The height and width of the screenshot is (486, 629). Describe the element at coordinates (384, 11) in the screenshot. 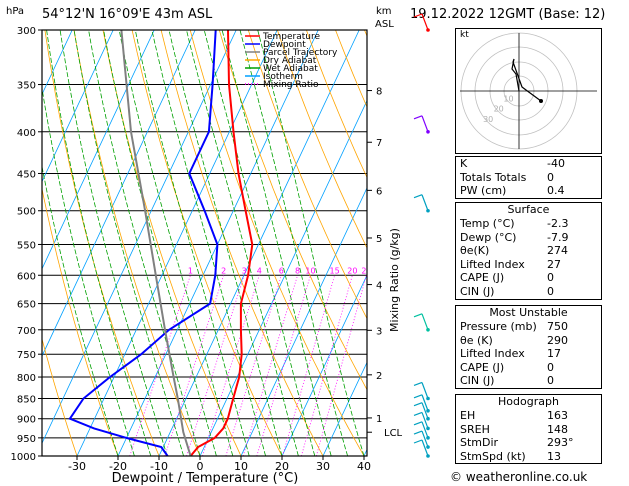

I see `km-label: km` at that location.